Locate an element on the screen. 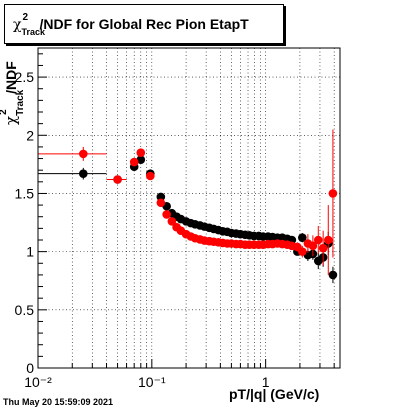  chart-title-box: χ 2 Track/NDF for Global Rec Pion EtapT is located at coordinates (144, 24).